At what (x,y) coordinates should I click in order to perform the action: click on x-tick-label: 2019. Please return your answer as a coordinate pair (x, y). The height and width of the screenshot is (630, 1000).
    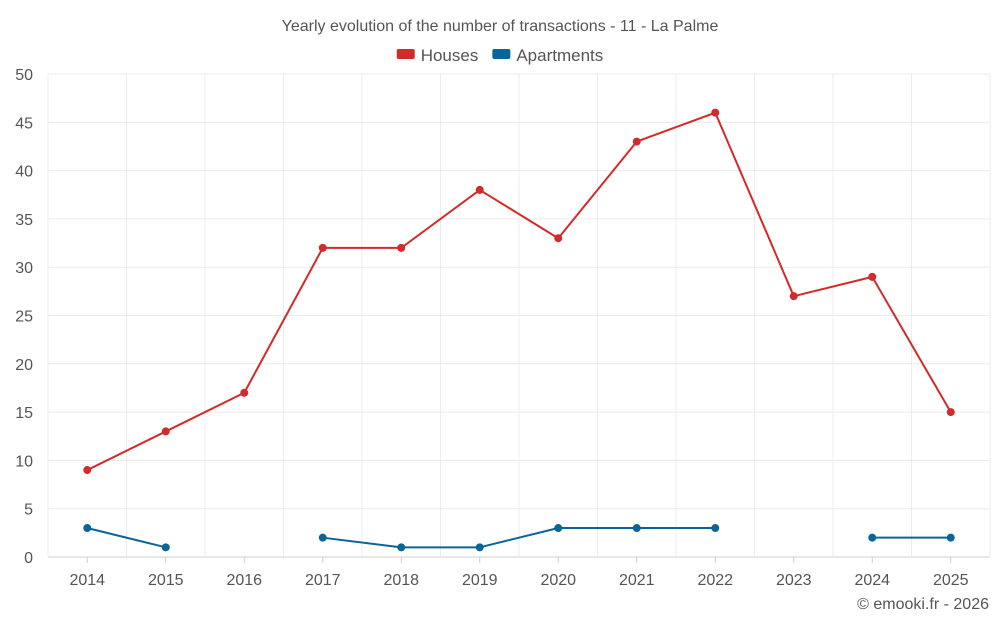
    Looking at the image, I should click on (480, 580).